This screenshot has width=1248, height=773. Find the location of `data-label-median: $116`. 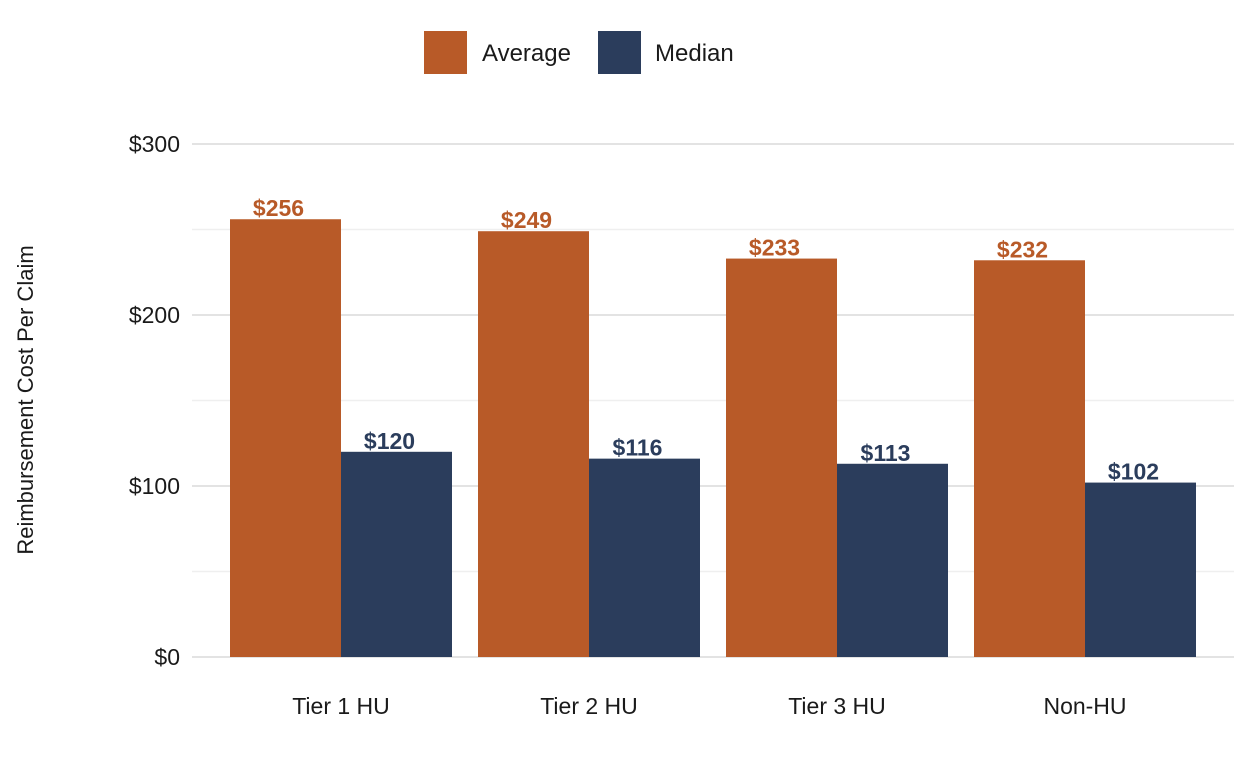

data-label-median: $116 is located at coordinates (638, 448).